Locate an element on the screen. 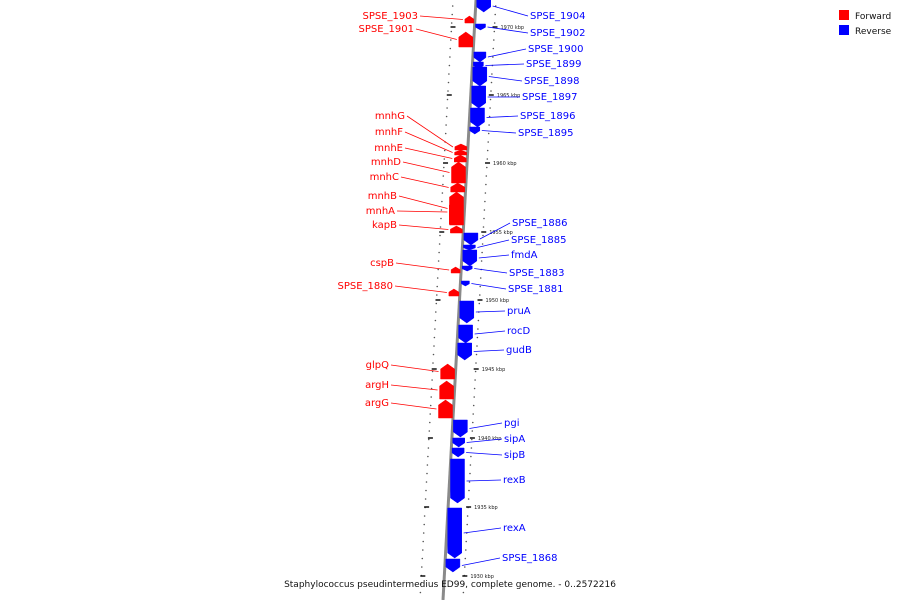 This screenshot has height=600, width=900. gene-feature-sipA is located at coordinates (458, 442).